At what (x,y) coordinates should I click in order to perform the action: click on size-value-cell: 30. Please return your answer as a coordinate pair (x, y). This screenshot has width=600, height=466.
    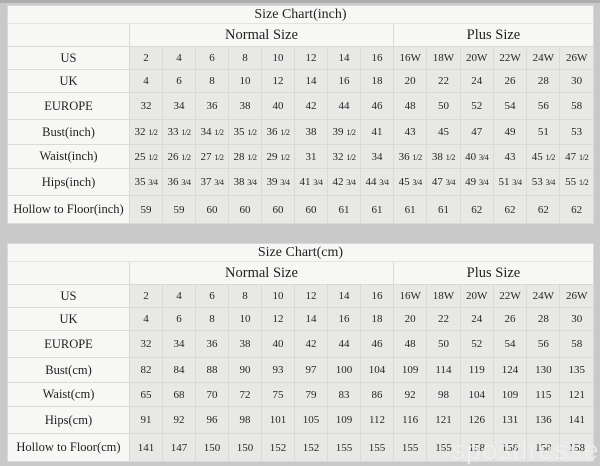
    Looking at the image, I should click on (576, 81).